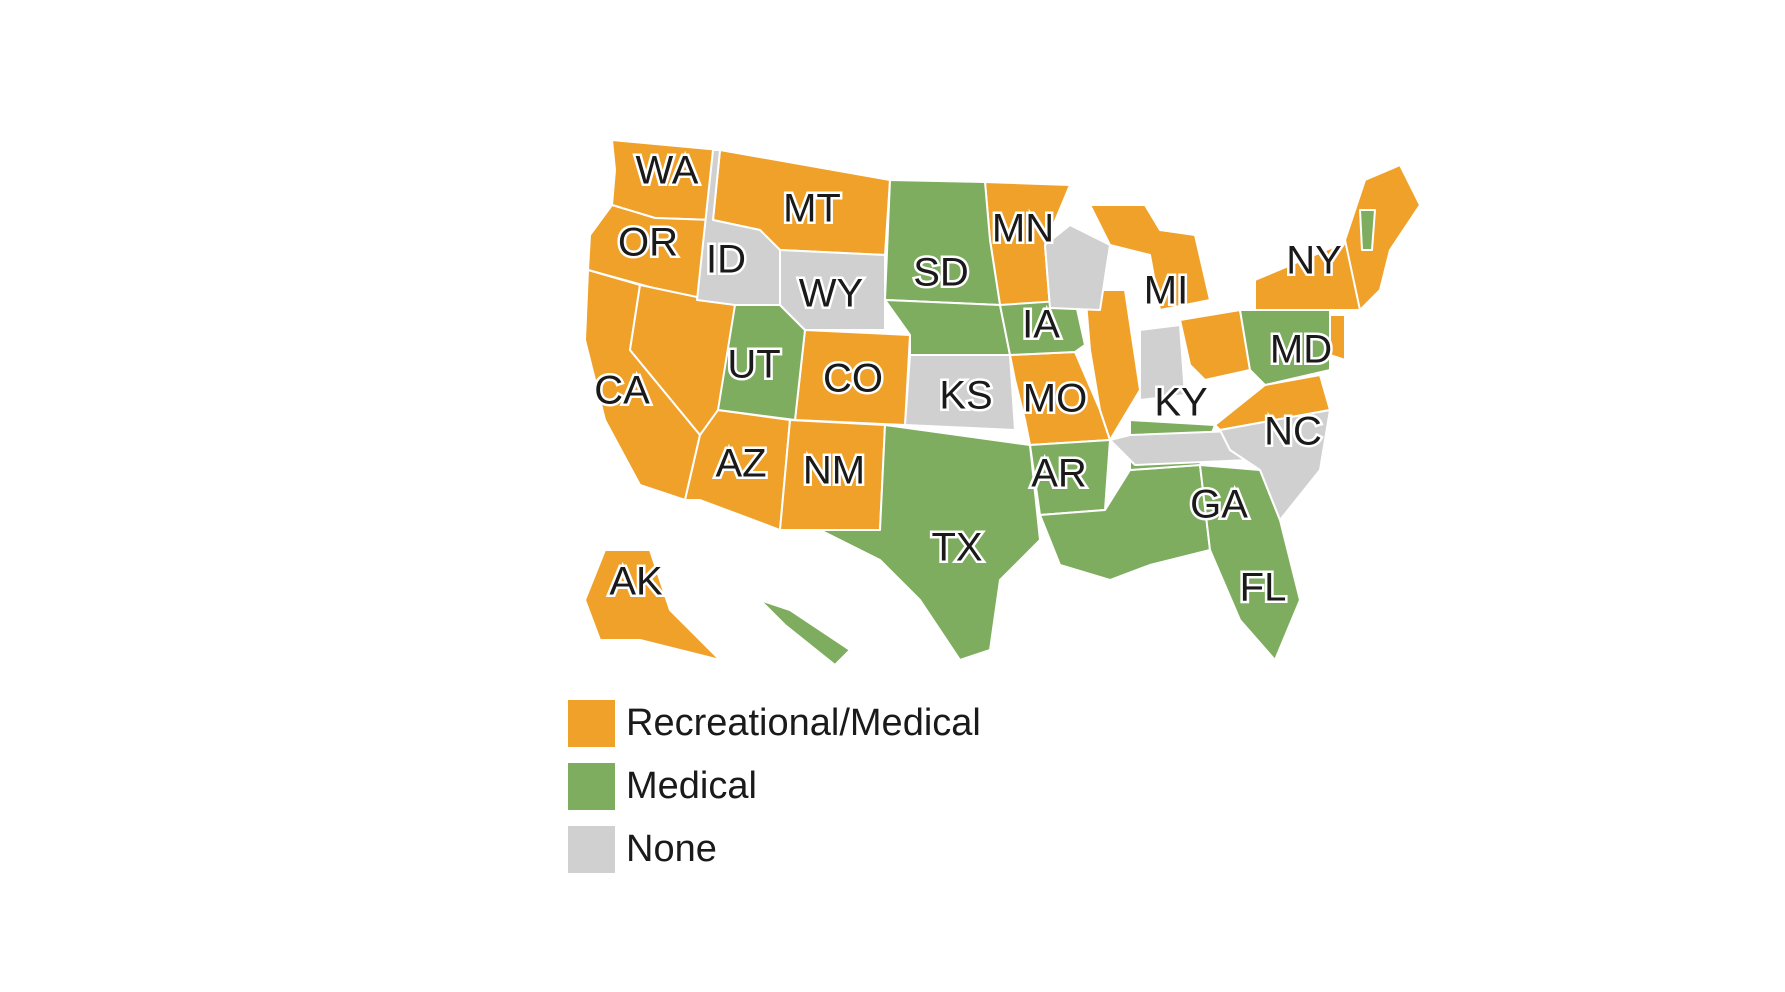 The height and width of the screenshot is (992, 1785). What do you see at coordinates (1337, 337) in the screenshot?
I see `state-nj` at bounding box center [1337, 337].